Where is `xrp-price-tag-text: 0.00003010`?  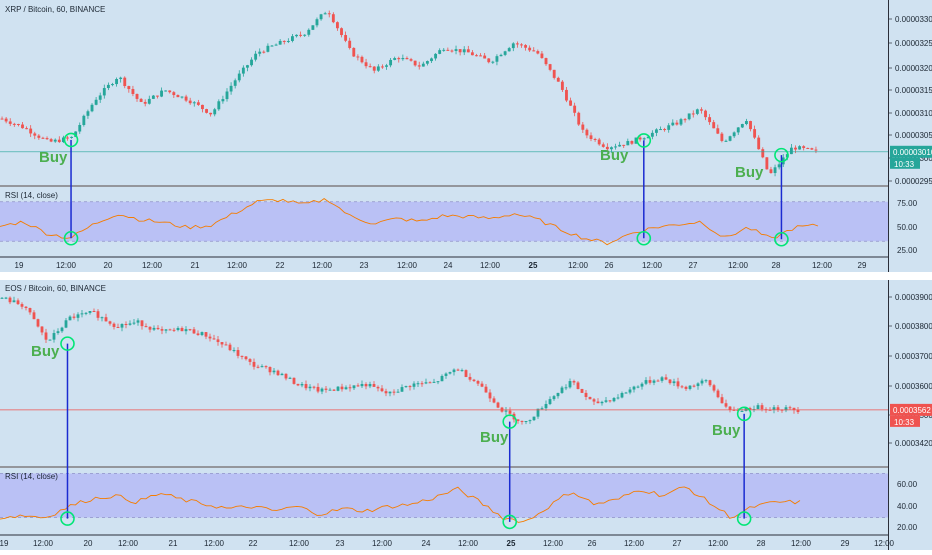
xrp-price-tag-text: 0.00003010 is located at coordinates (912, 152).